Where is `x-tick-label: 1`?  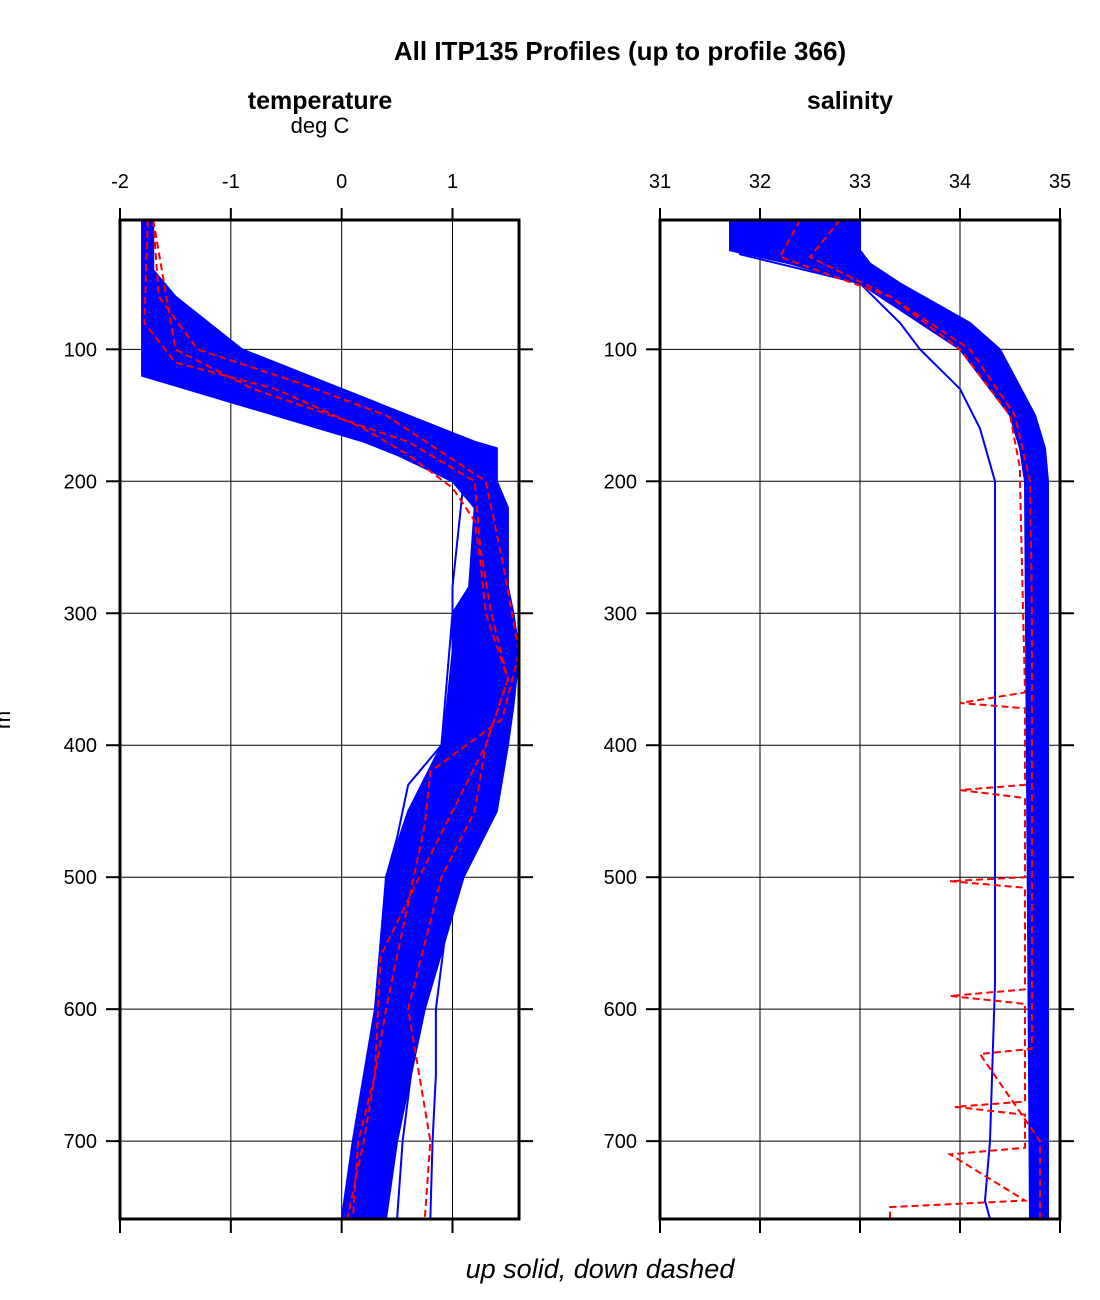 x-tick-label: 1 is located at coordinates (452, 182).